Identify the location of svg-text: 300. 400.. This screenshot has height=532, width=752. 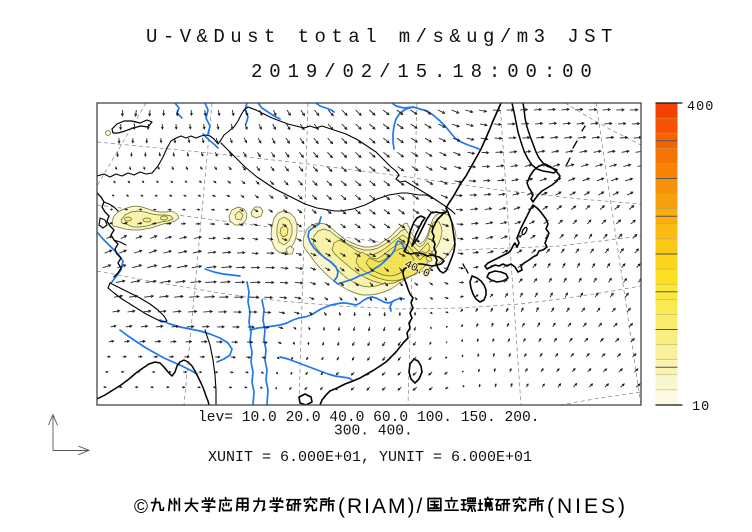
(373, 432).